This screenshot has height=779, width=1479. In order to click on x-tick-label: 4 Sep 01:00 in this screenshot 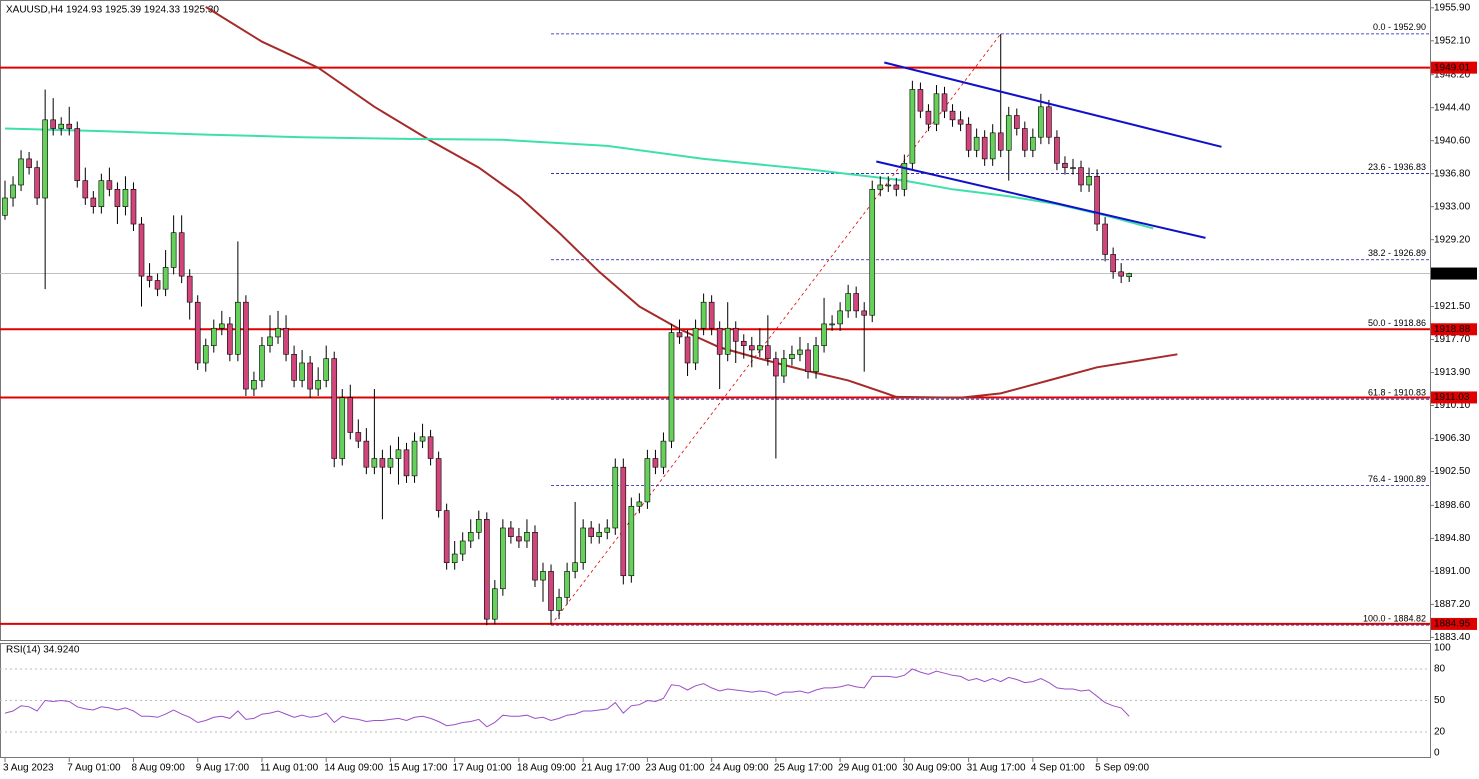, I will do `click(1058, 768)`.